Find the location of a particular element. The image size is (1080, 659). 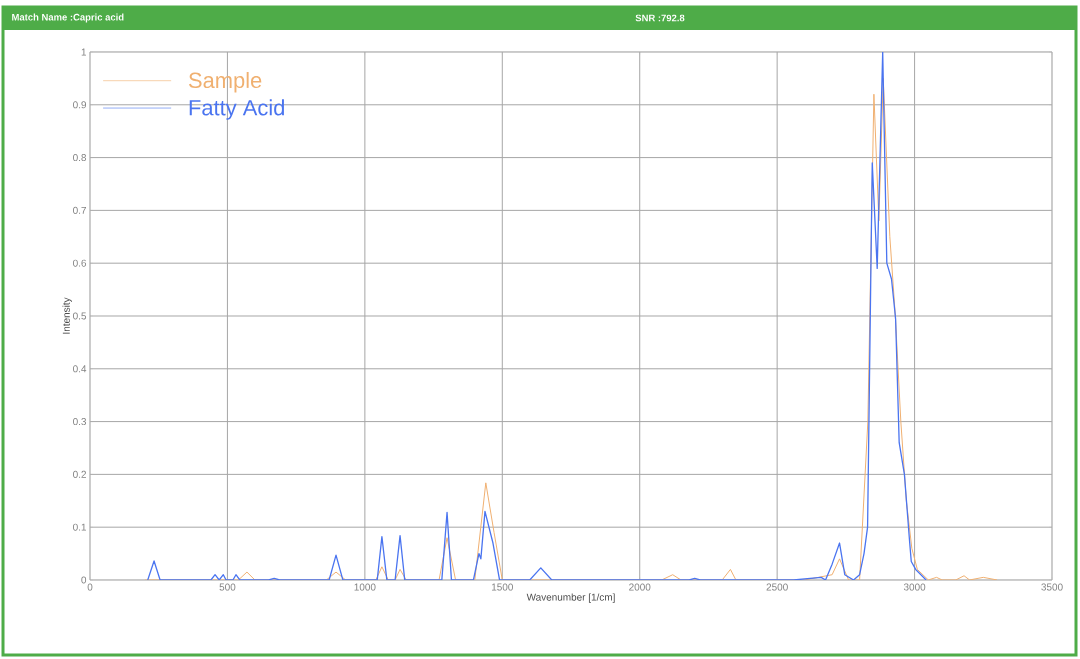

y-tick-label: 1 is located at coordinates (84, 52).